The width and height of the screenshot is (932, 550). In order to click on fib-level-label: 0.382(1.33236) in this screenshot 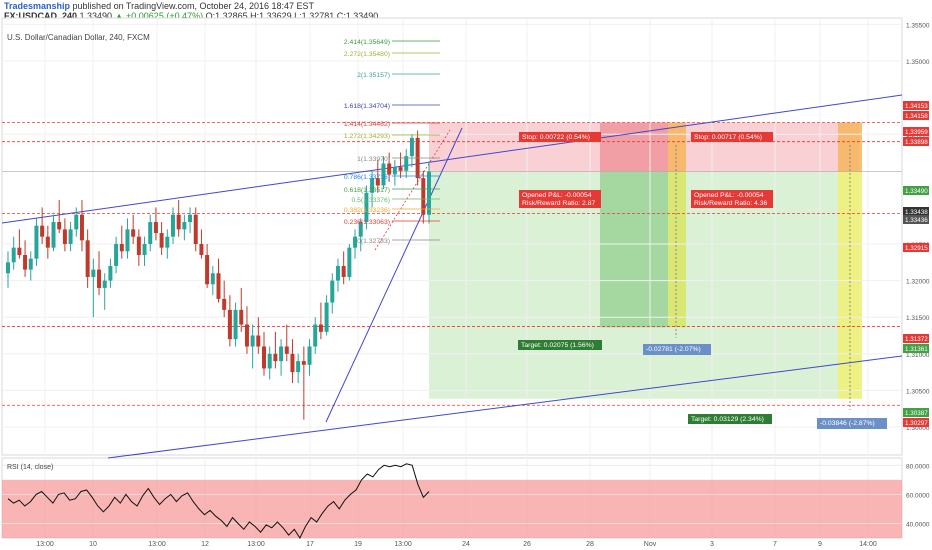, I will do `click(367, 210)`.